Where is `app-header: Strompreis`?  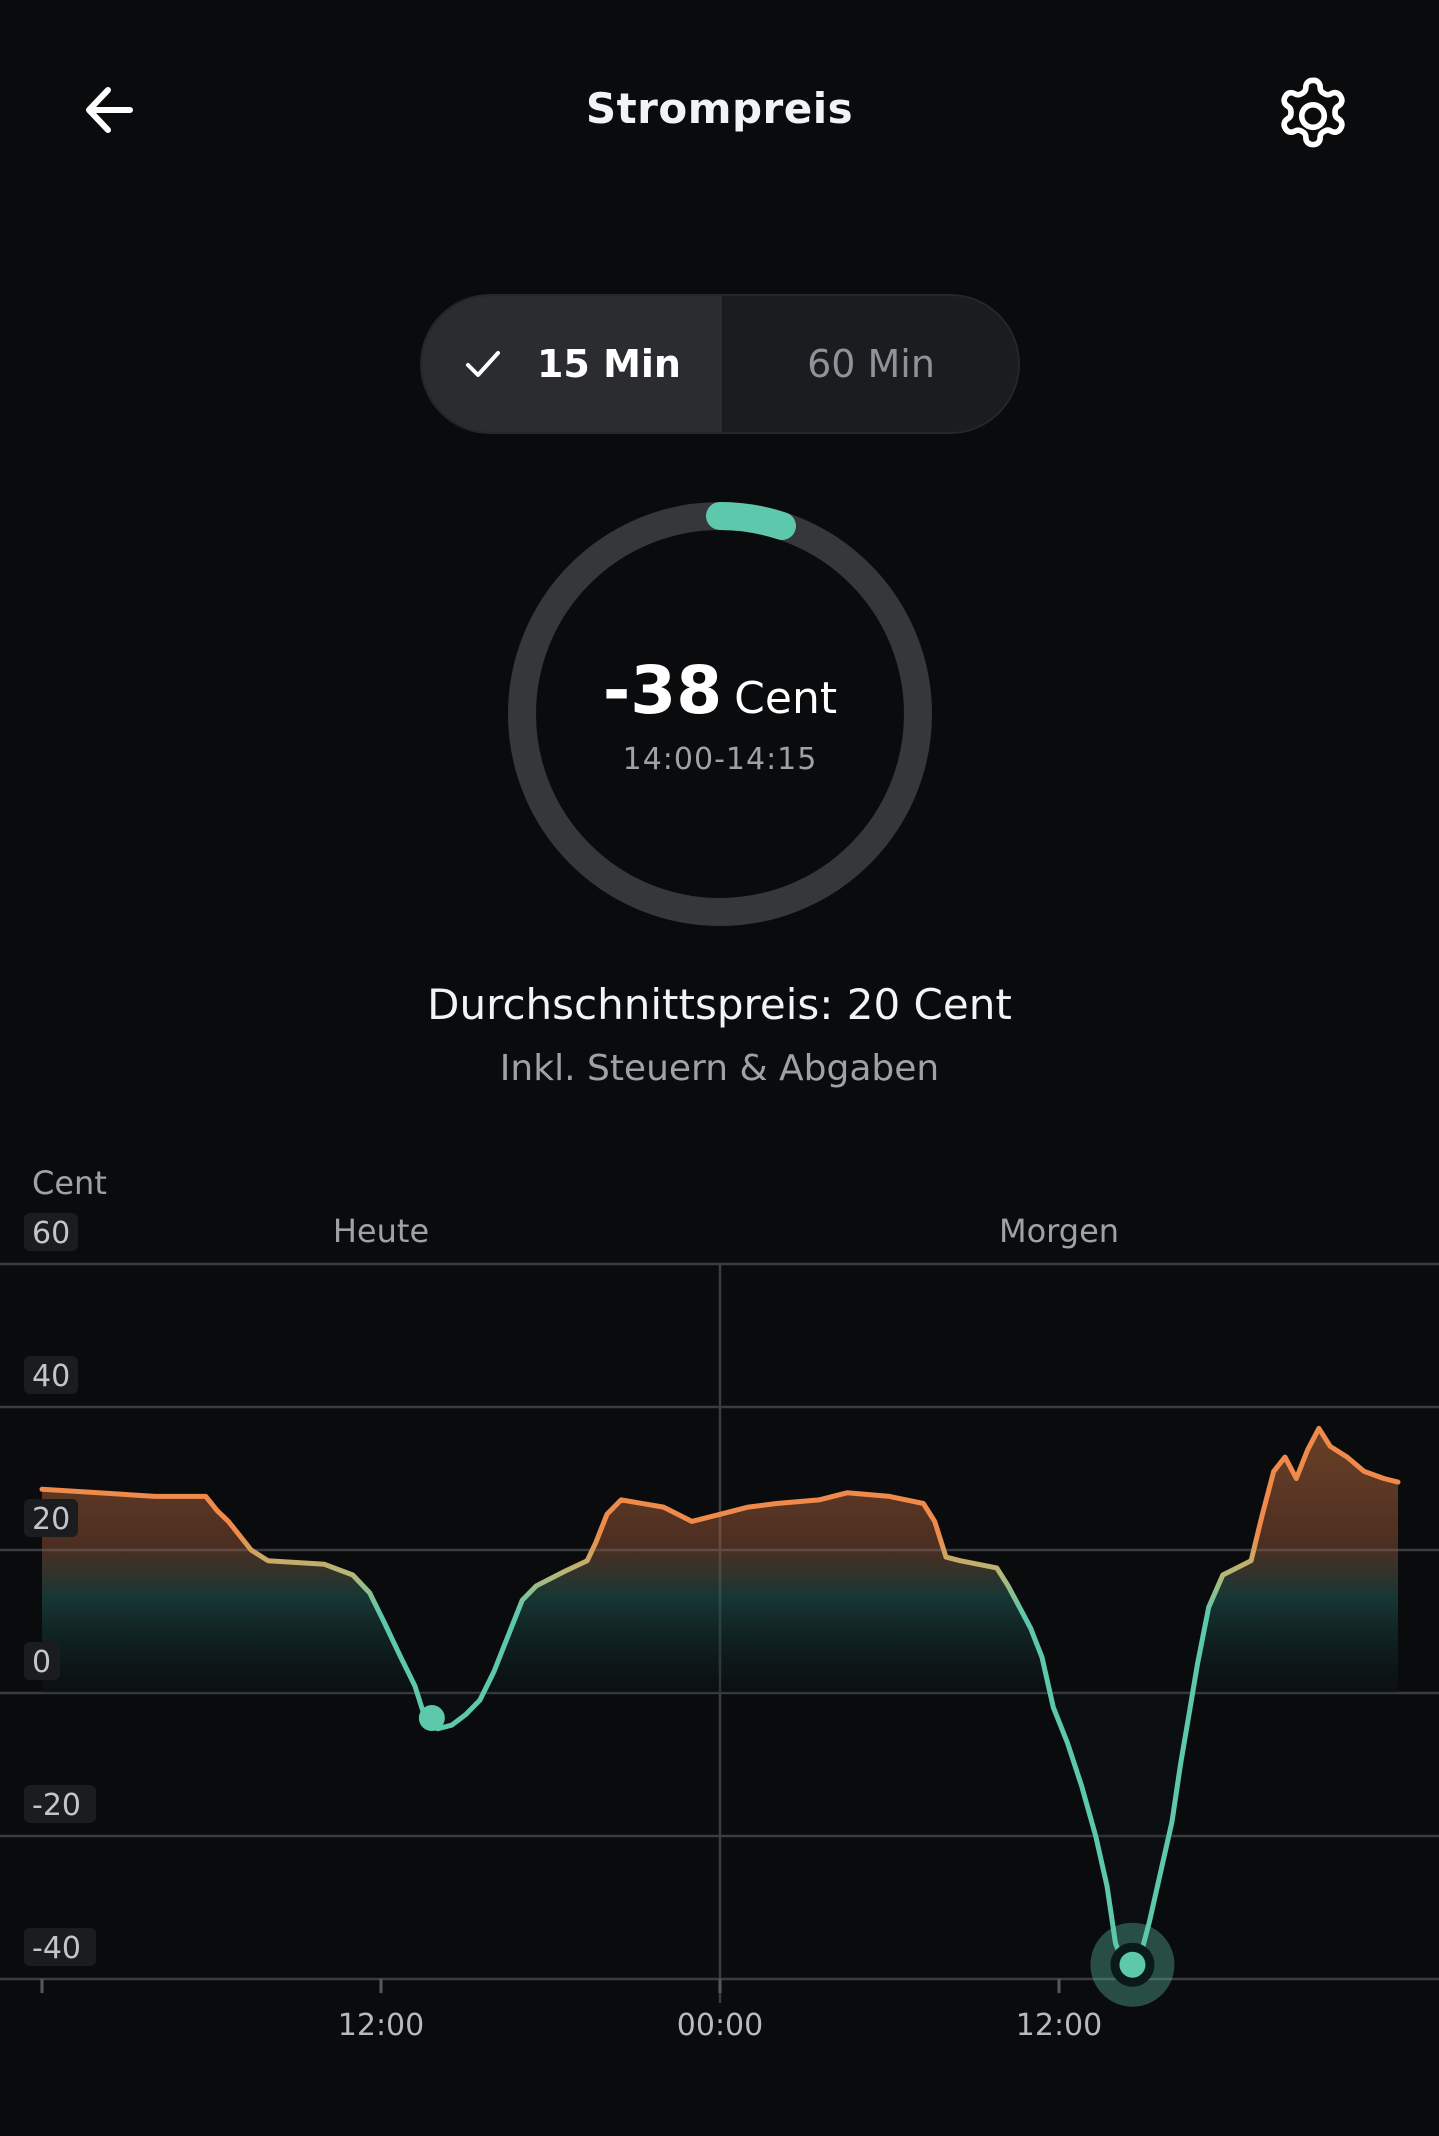 app-header: Strompreis is located at coordinates (719, 115).